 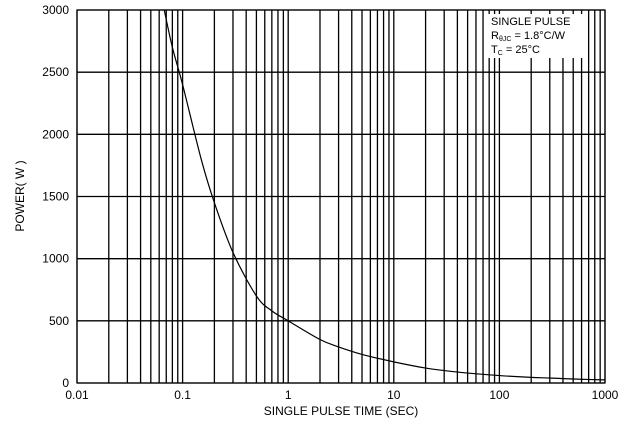 I want to click on x-tick-label: 0.1, so click(x=182, y=395).